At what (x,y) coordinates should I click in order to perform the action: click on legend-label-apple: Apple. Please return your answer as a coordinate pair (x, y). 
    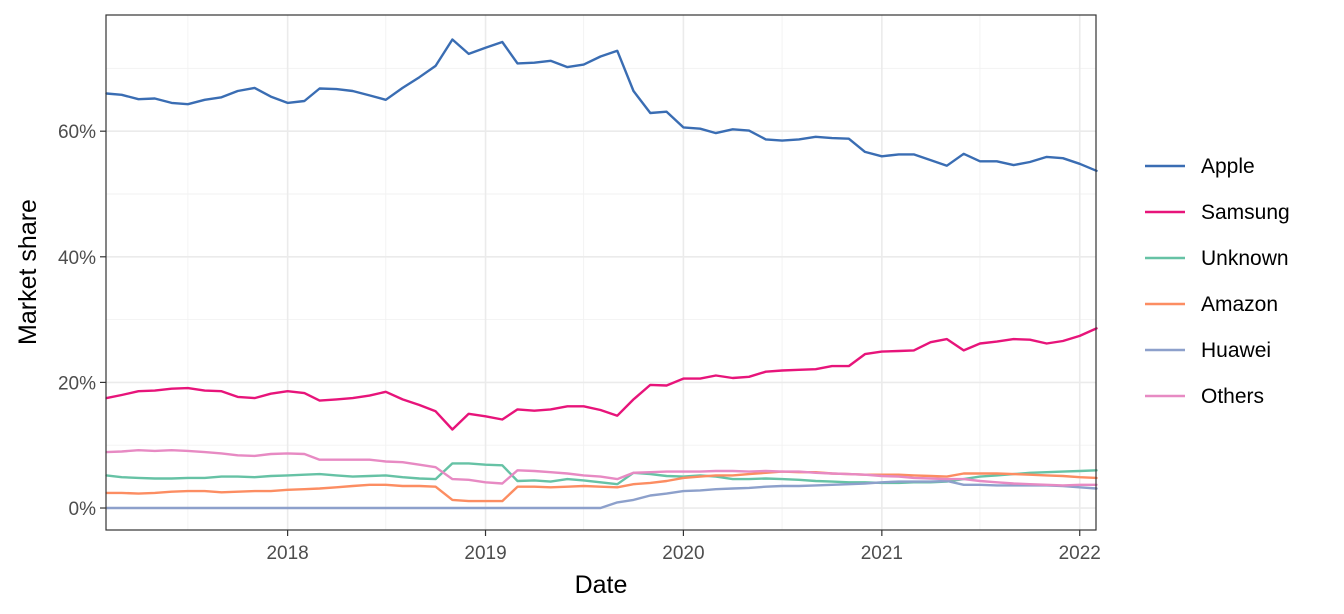
    Looking at the image, I should click on (1228, 166).